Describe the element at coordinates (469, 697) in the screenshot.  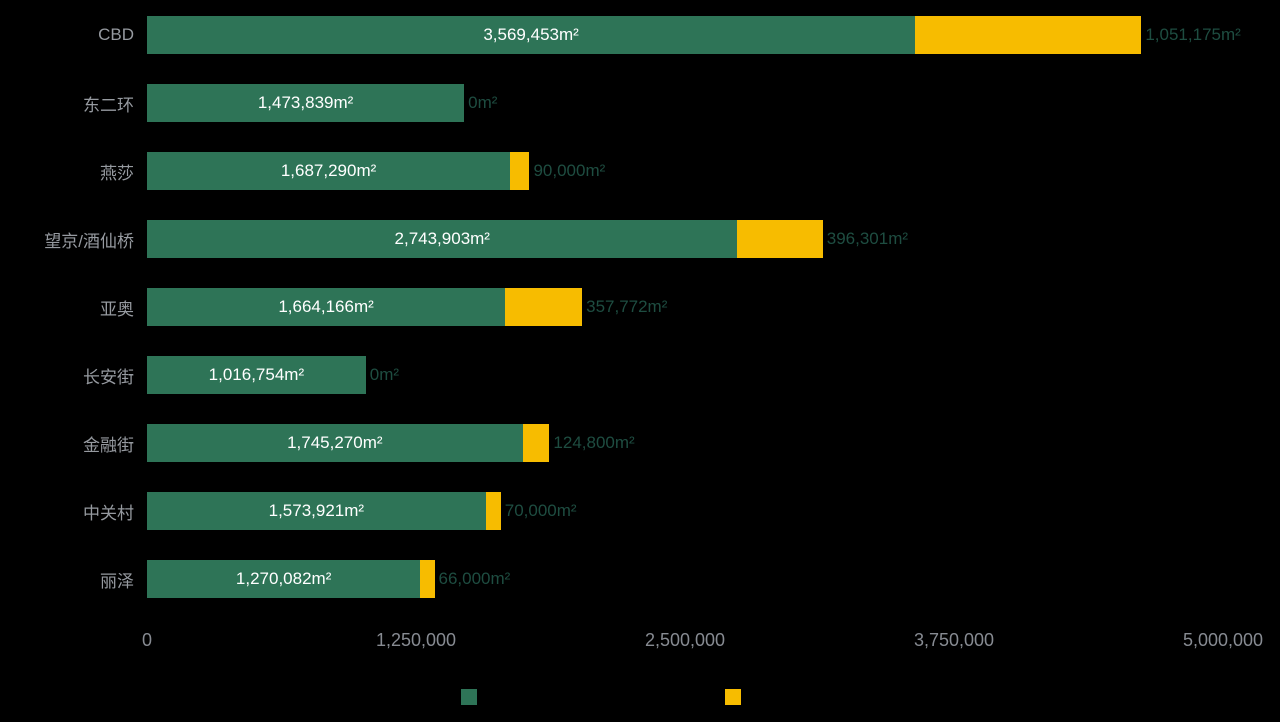
I see `legend-swatch-green` at that location.